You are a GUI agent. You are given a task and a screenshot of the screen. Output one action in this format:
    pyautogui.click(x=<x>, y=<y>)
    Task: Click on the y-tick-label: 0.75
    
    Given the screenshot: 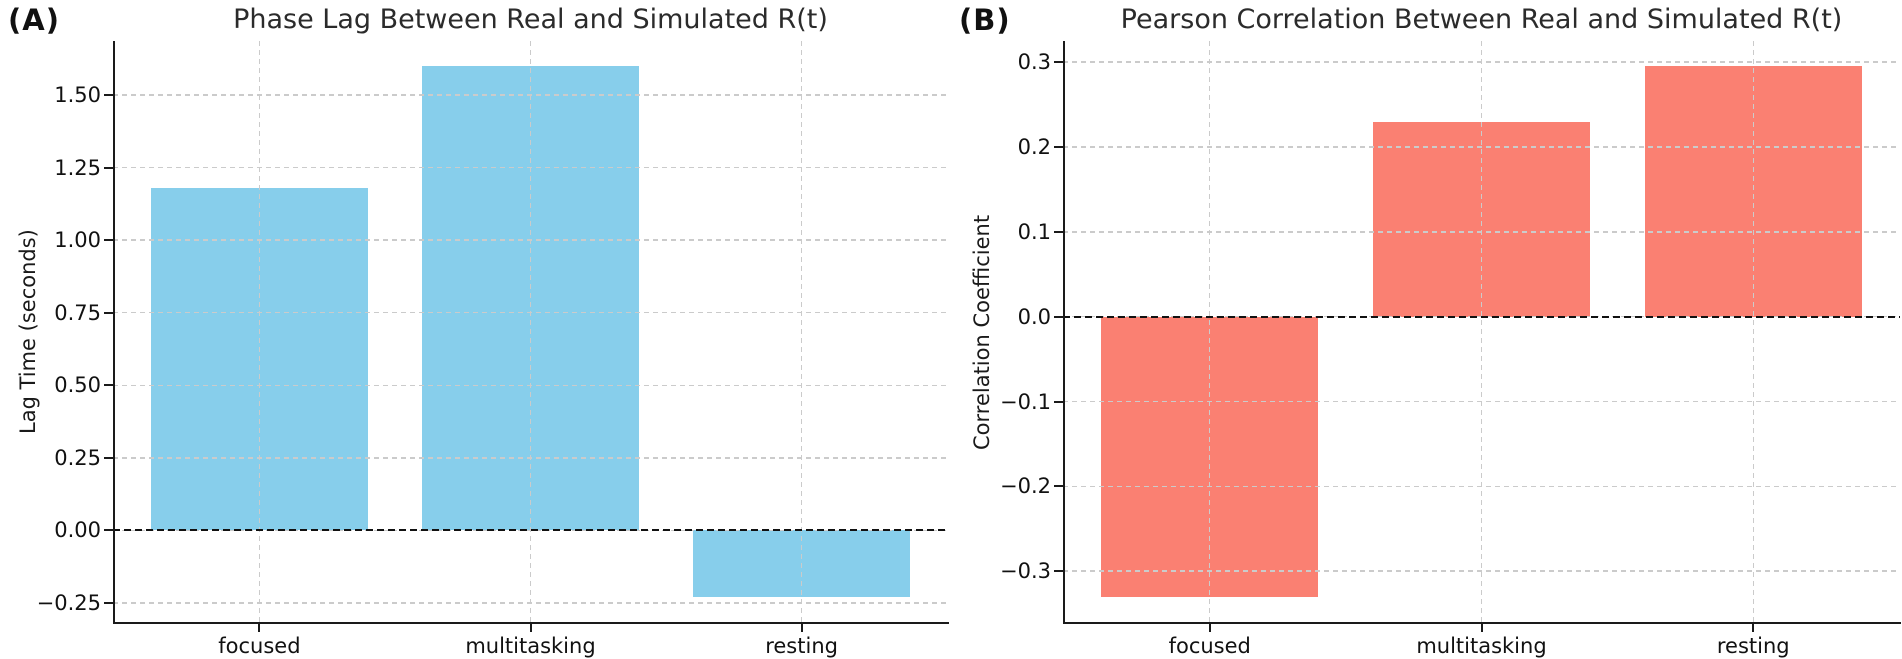 What is the action you would take?
    pyautogui.click(x=77, y=312)
    